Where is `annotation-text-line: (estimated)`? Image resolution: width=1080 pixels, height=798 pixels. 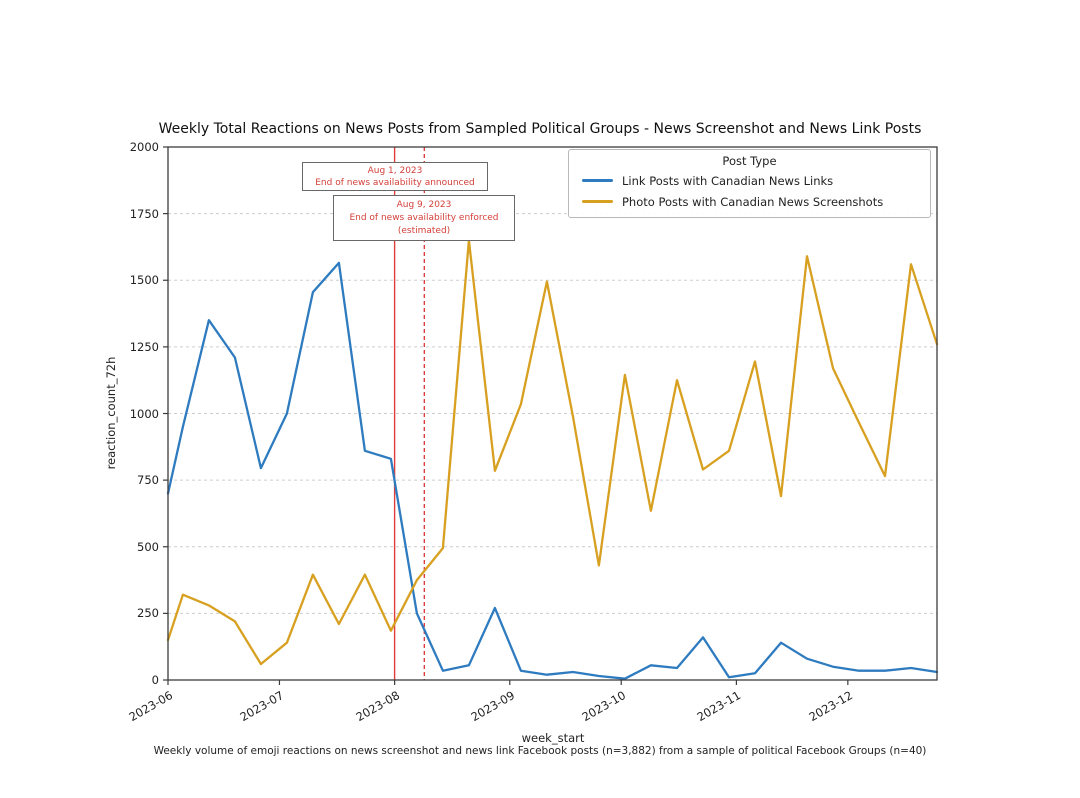
annotation-text-line: (estimated) is located at coordinates (424, 231).